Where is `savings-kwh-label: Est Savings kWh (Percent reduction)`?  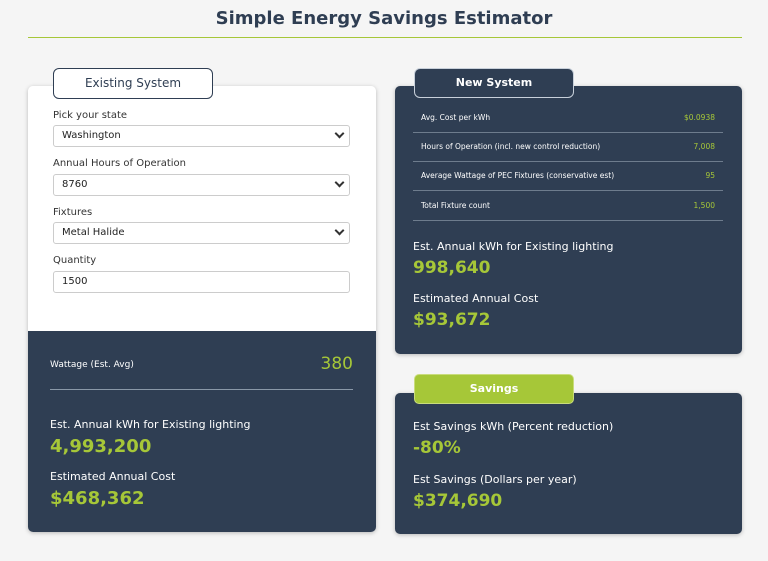 savings-kwh-label: Est Savings kWh (Percent reduction) is located at coordinates (513, 426).